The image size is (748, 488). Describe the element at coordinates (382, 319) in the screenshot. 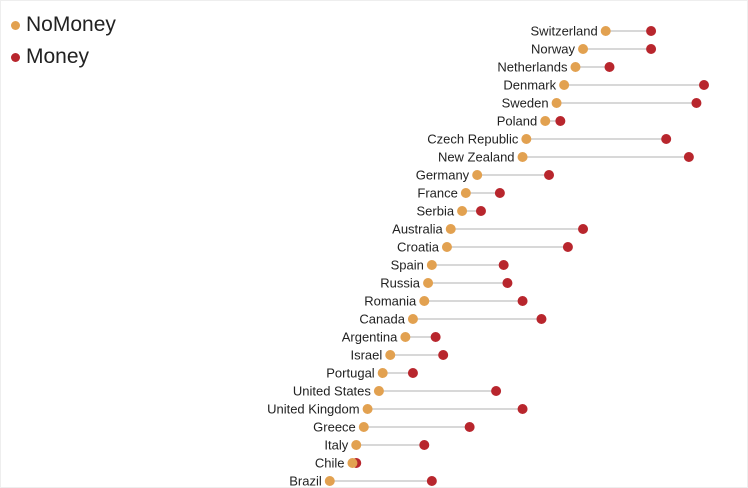

I see `category-label: Canada` at that location.